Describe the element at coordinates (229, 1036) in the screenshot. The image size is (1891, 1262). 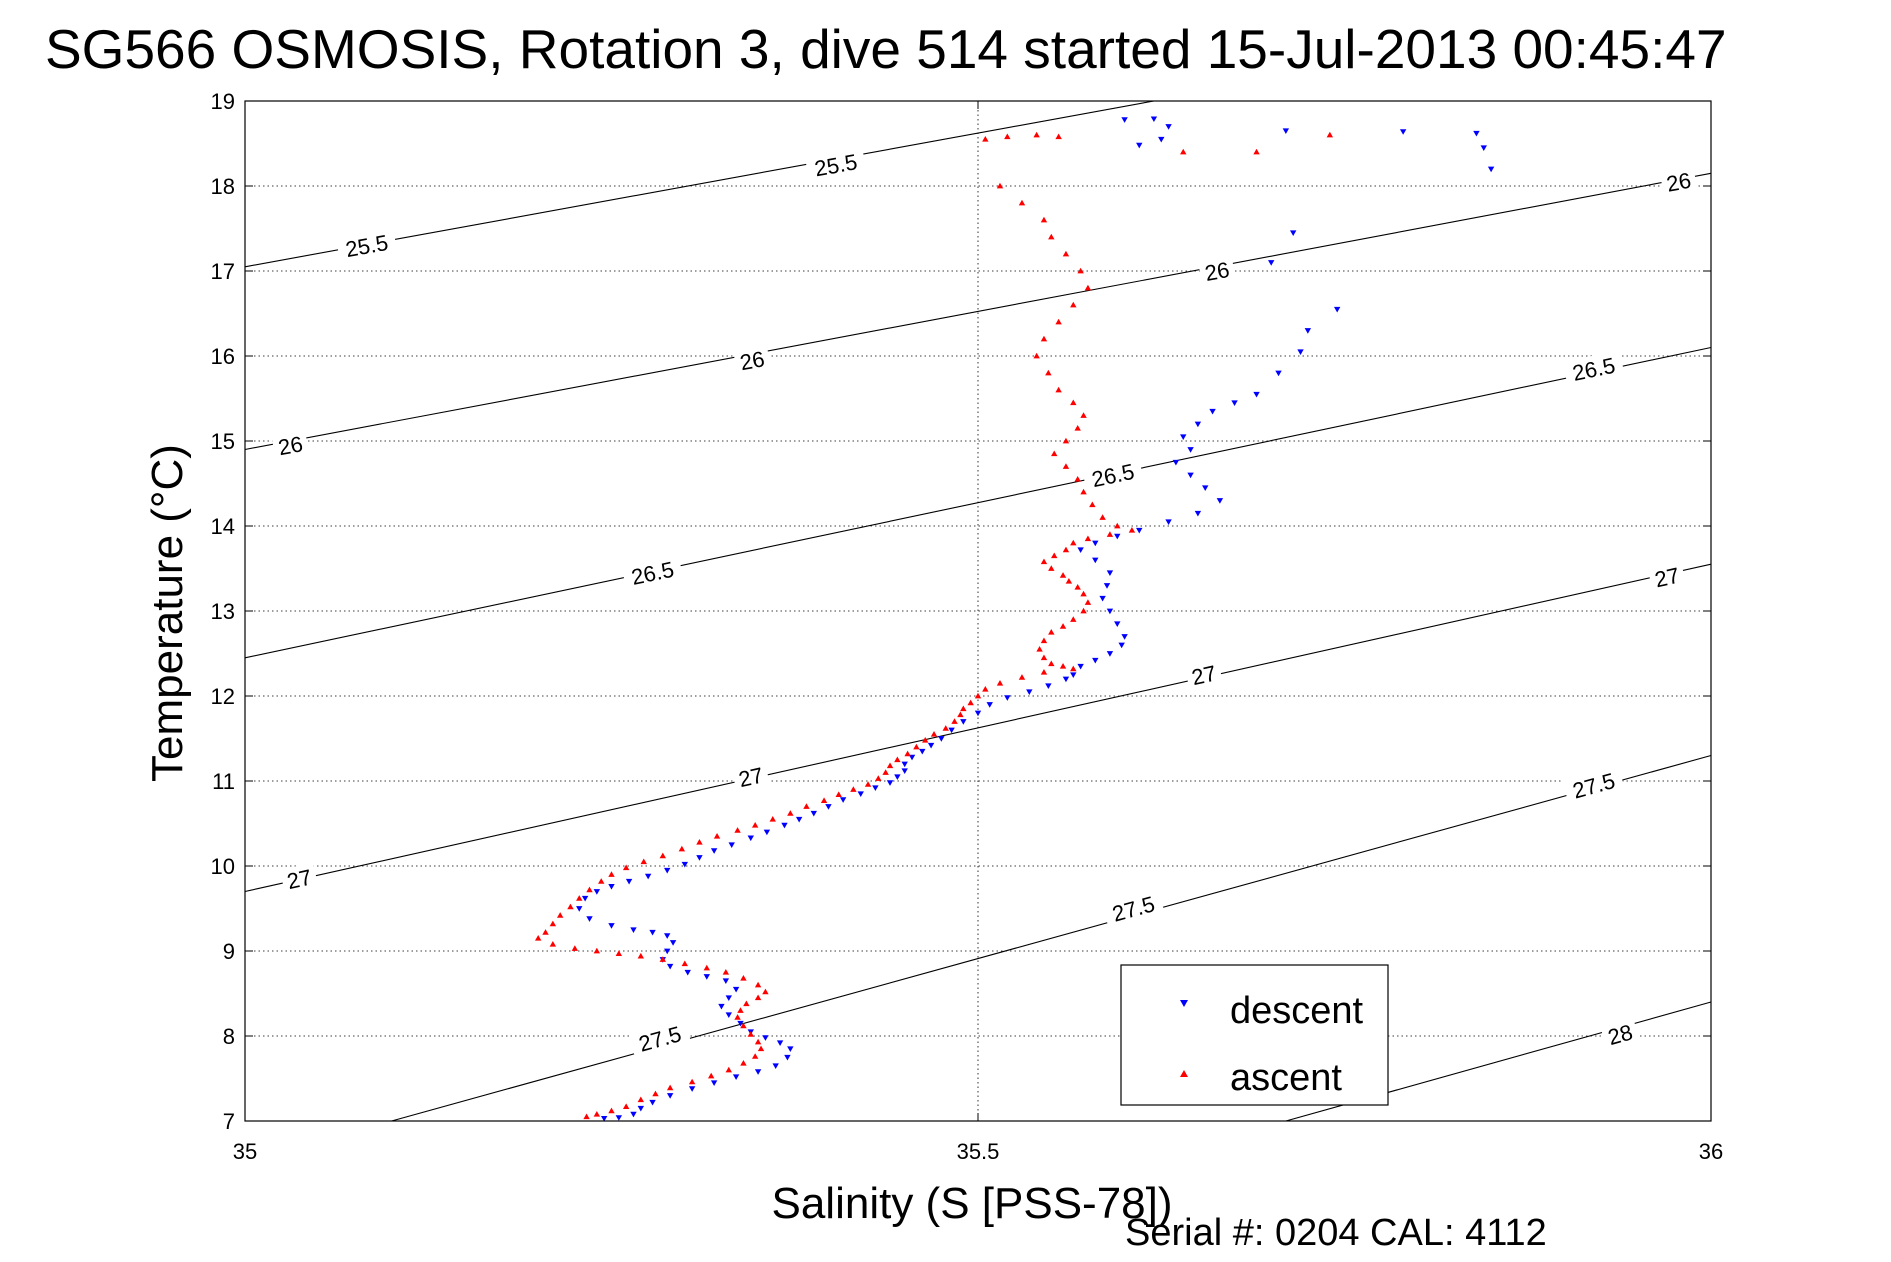
I see `y-tick-label: 8` at that location.